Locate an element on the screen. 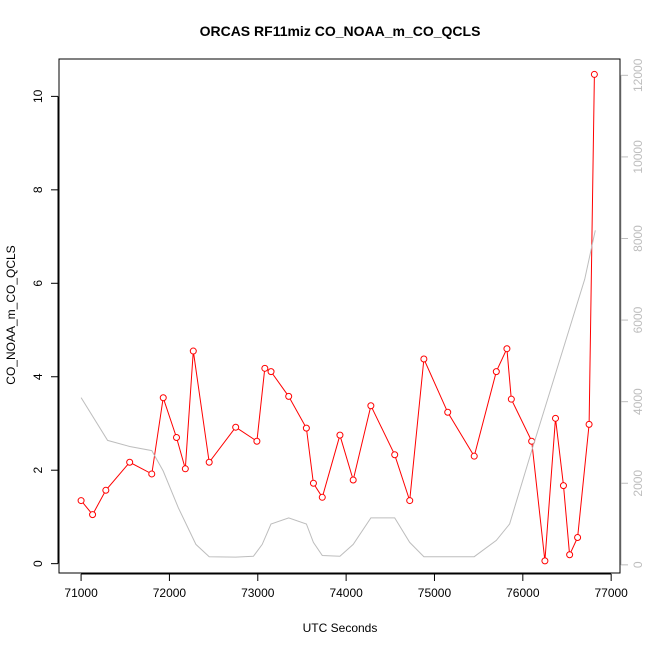  y2-tick-label: 6000 is located at coordinates (638, 319).